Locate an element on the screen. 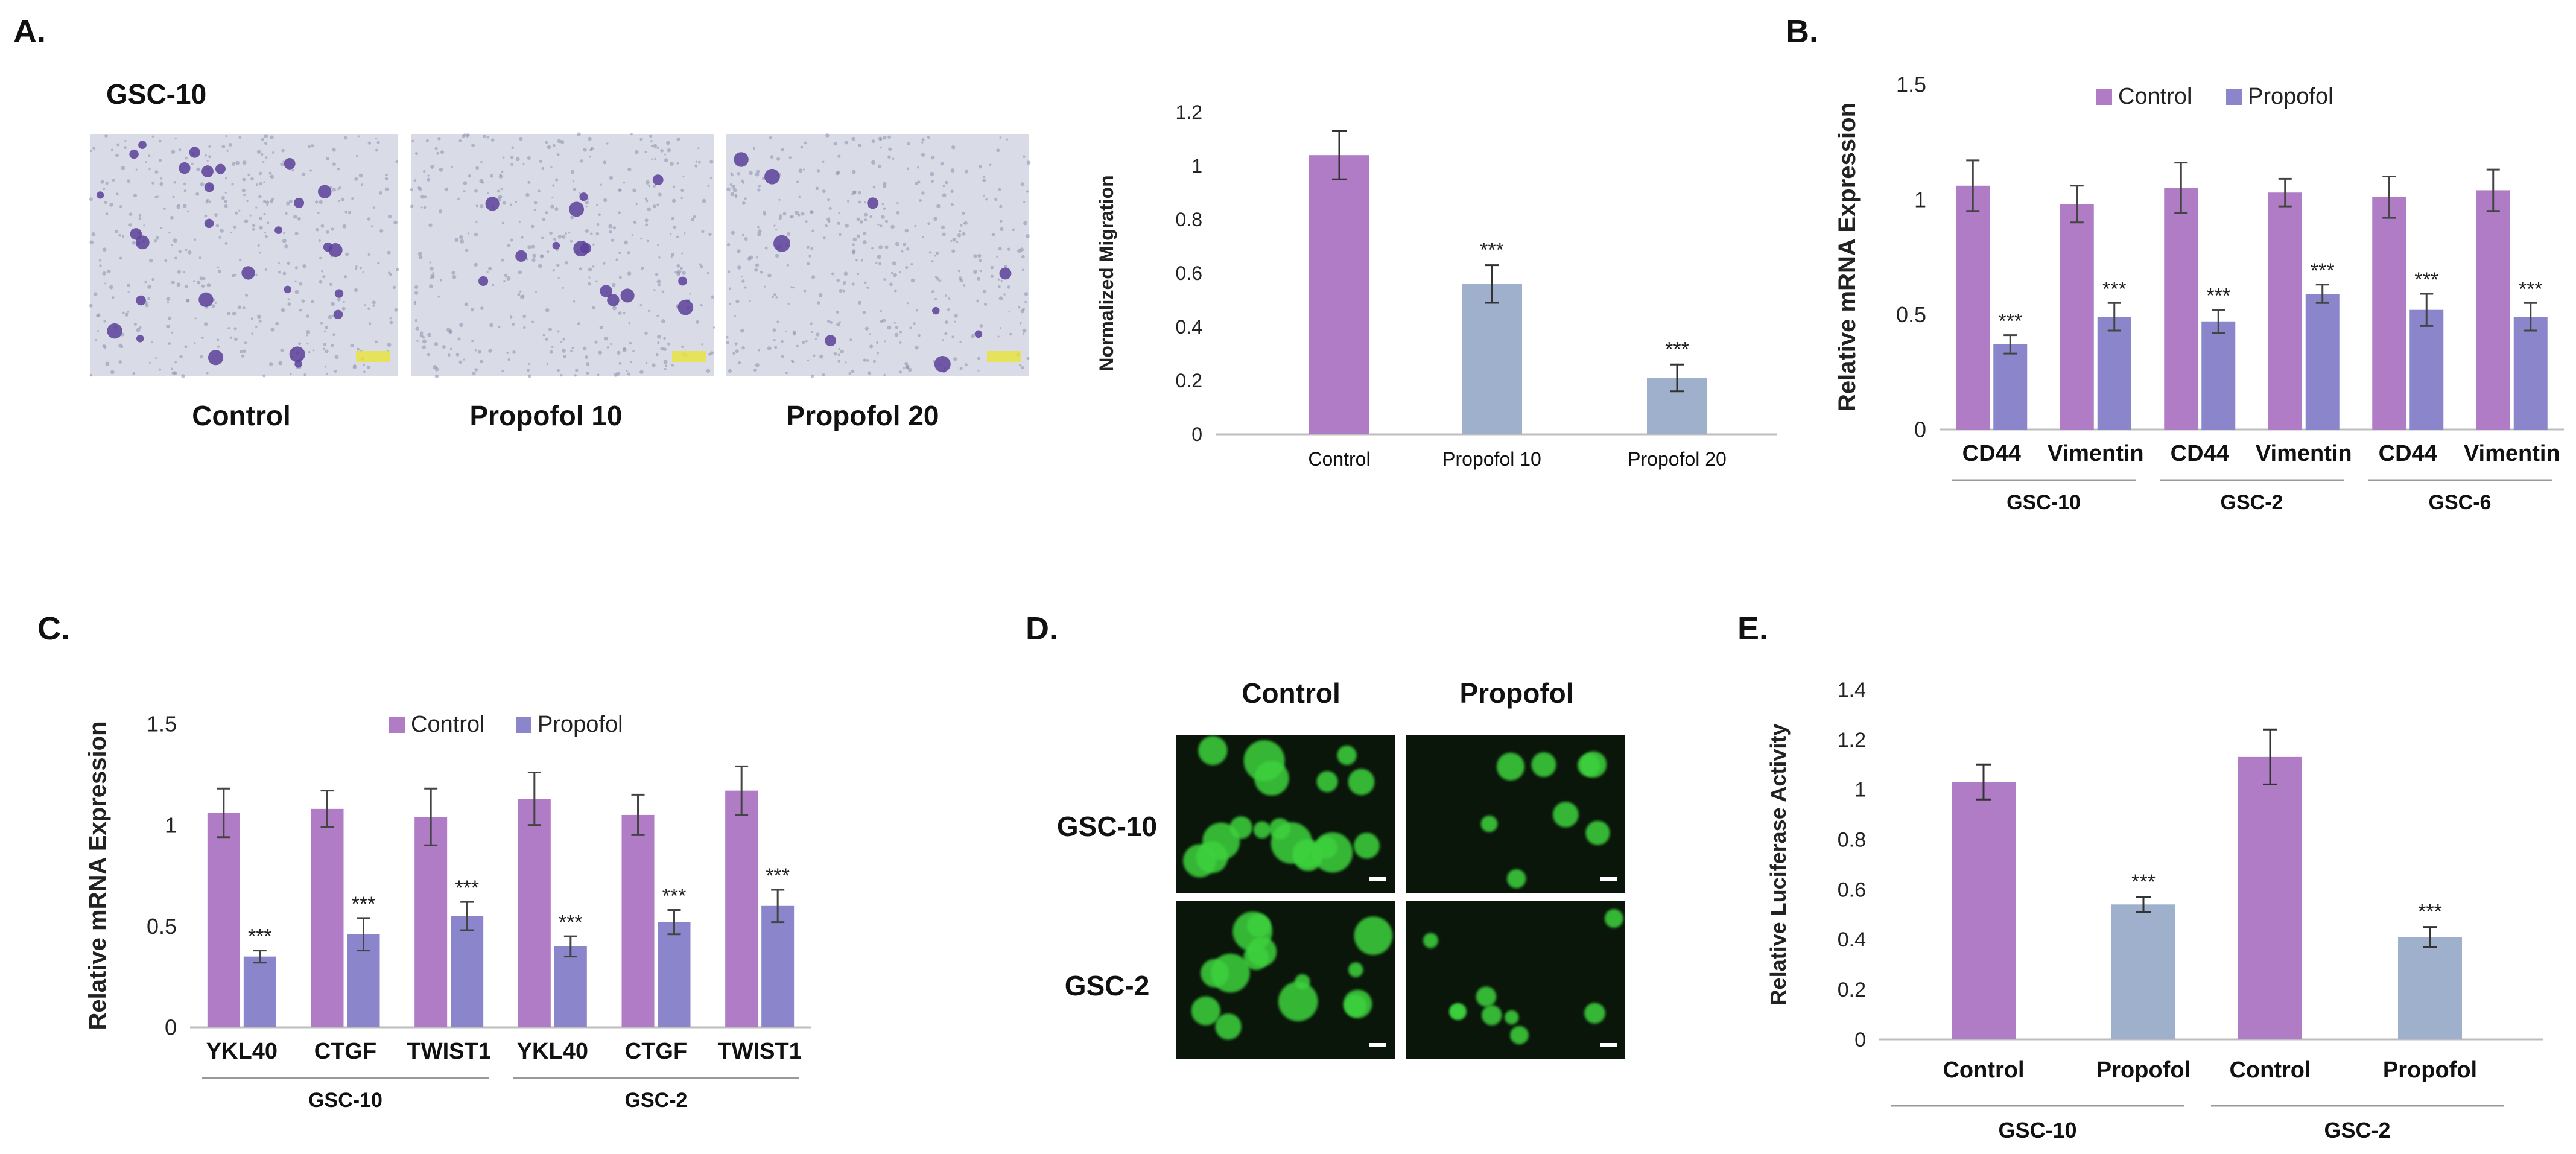 This screenshot has height=1154, width=2576. mrna_c-group-label-1: GSC-2 is located at coordinates (656, 1100).